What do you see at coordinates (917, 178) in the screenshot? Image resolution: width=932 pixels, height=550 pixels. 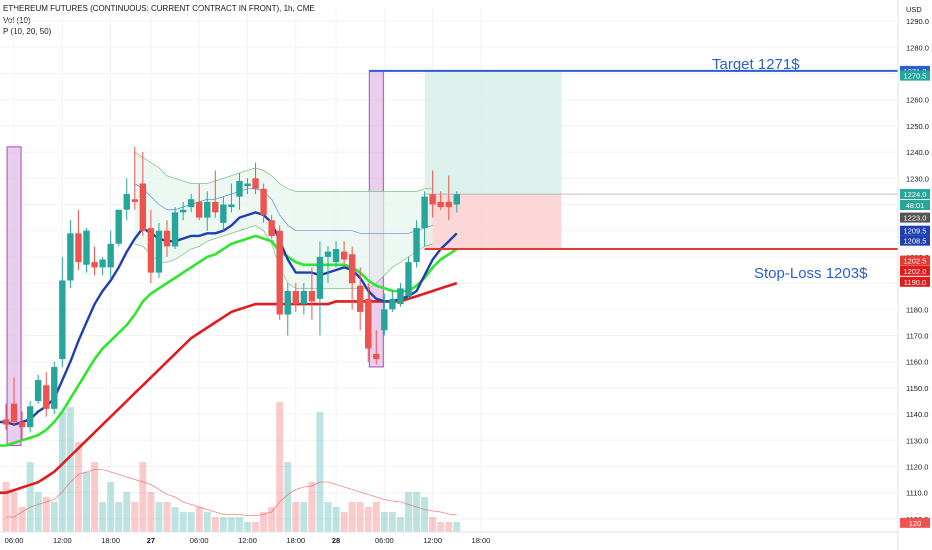 I see `y-tick-label: 1230.0` at bounding box center [917, 178].